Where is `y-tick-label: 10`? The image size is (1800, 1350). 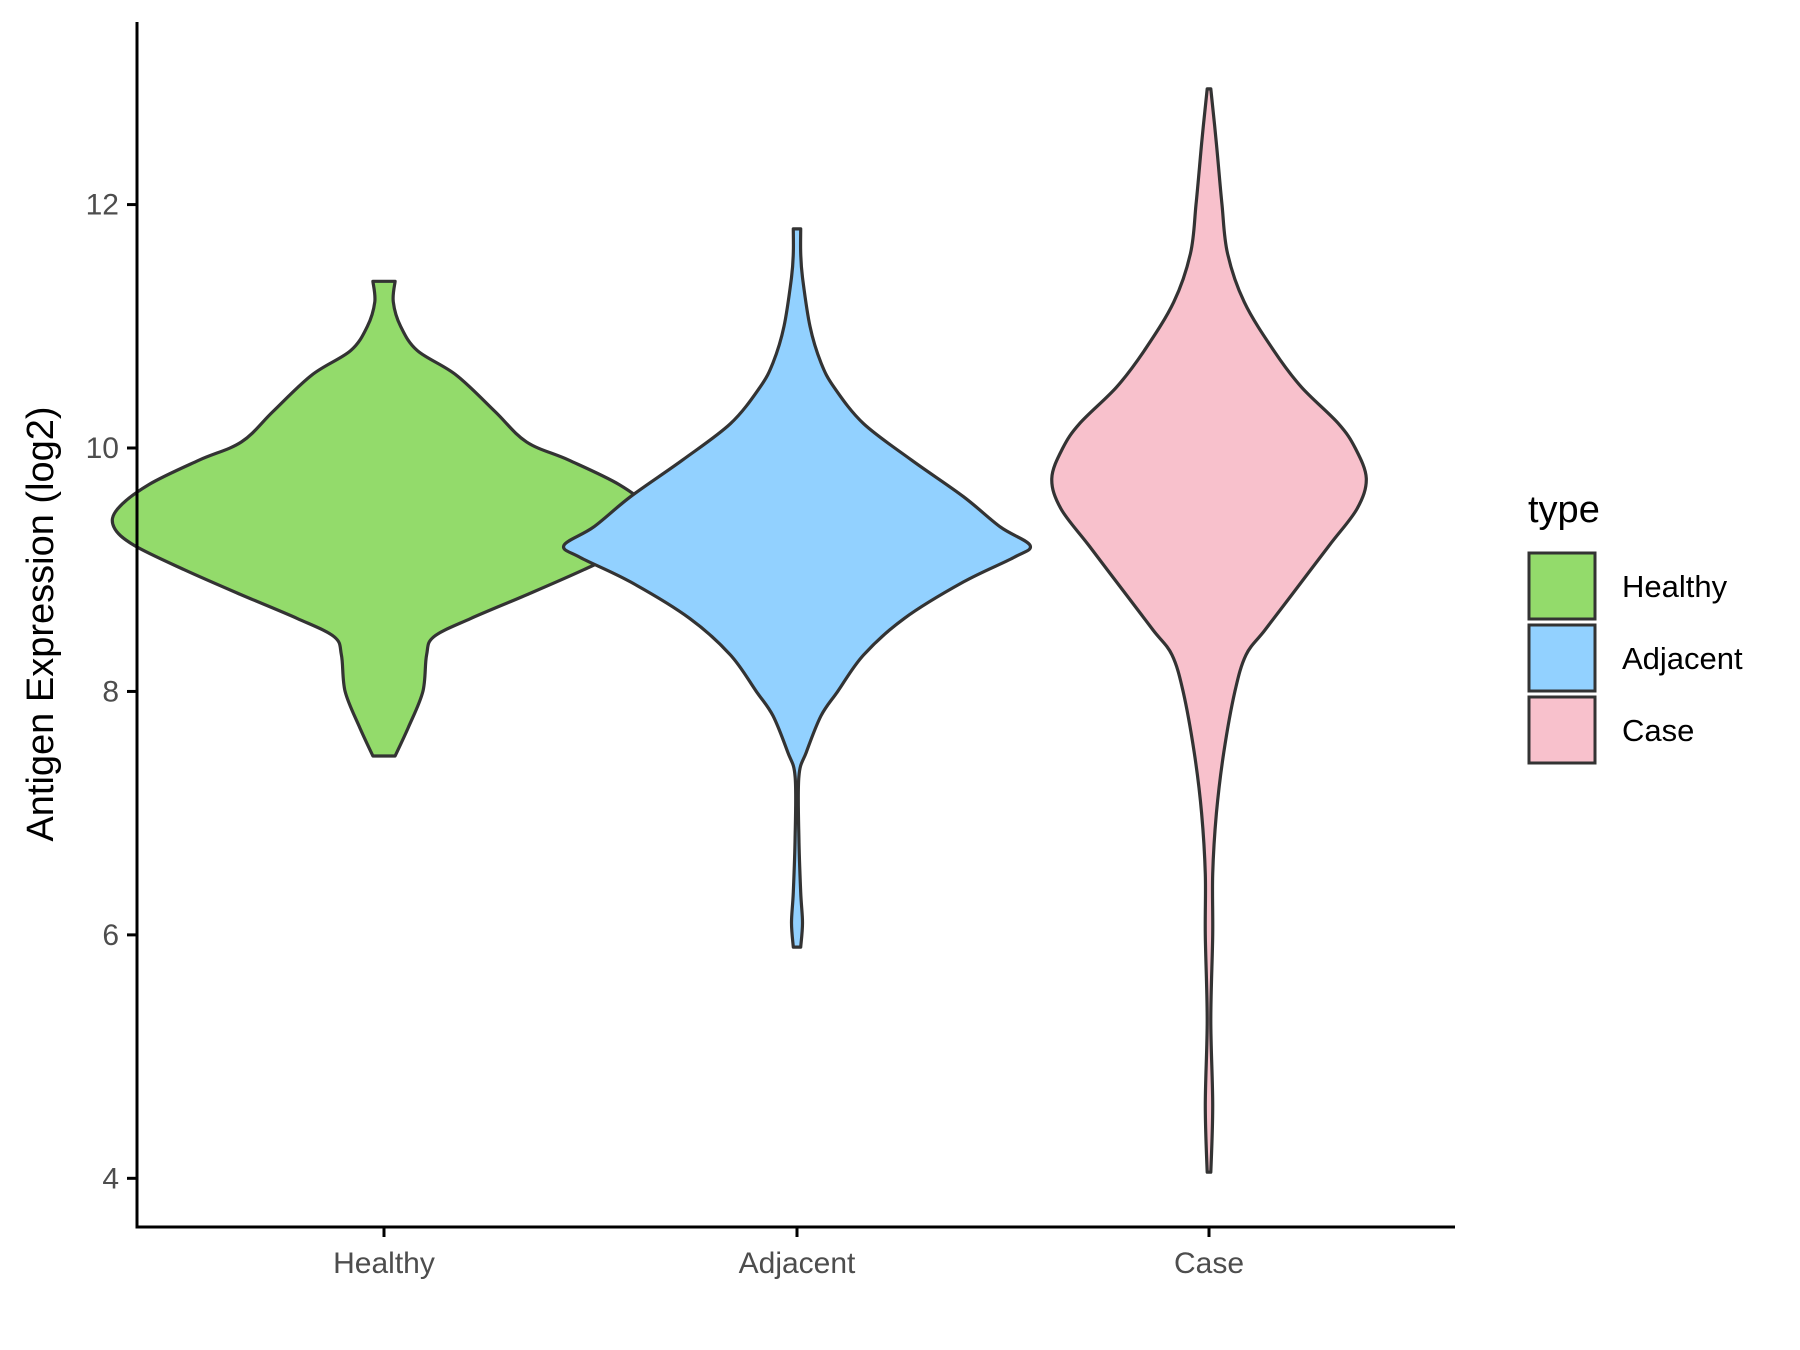 y-tick-label: 10 is located at coordinates (102, 448).